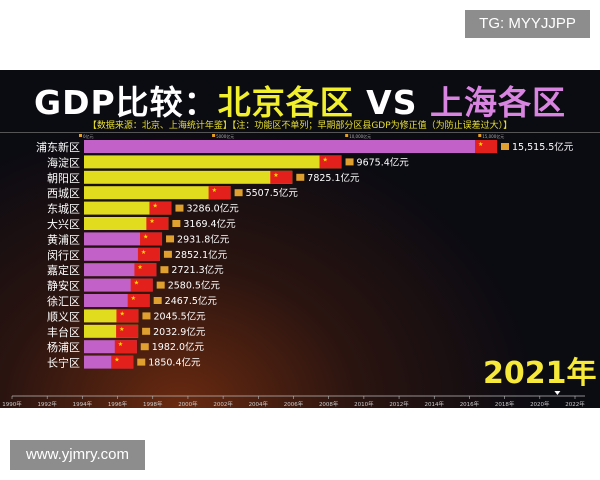  I want to click on title-shanghai: 上海各区, so click(497, 102).